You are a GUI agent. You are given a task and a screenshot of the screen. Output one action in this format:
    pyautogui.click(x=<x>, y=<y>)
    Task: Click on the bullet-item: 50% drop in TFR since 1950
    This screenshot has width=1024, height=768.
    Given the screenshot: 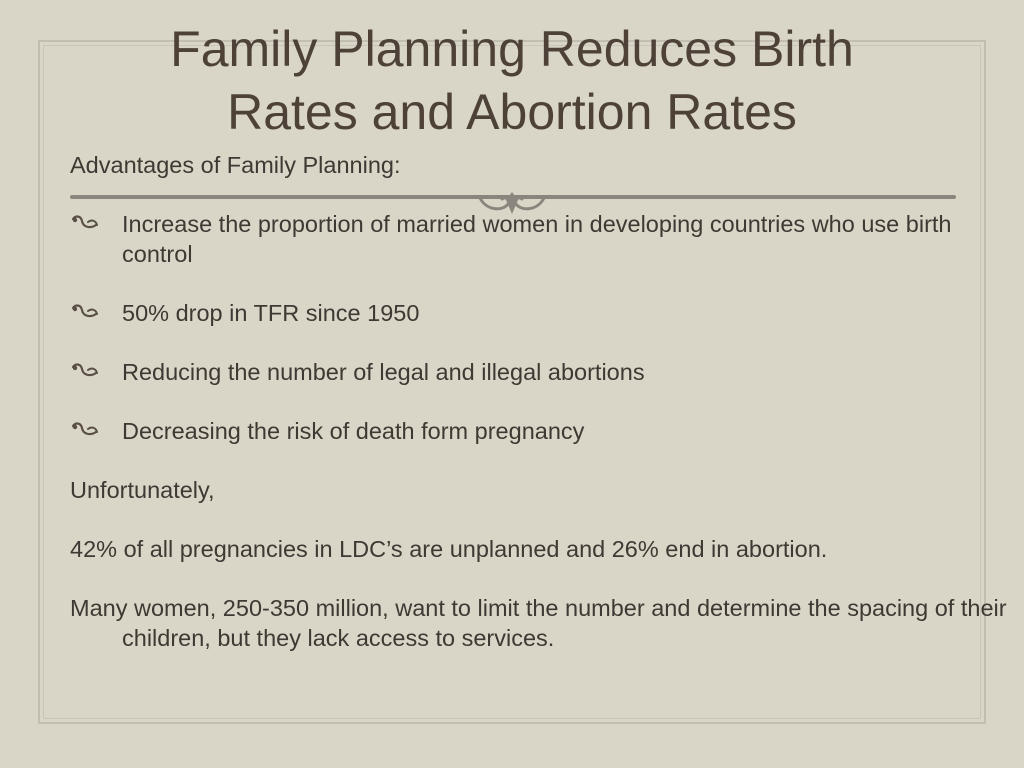 What is the action you would take?
    pyautogui.click(x=545, y=313)
    